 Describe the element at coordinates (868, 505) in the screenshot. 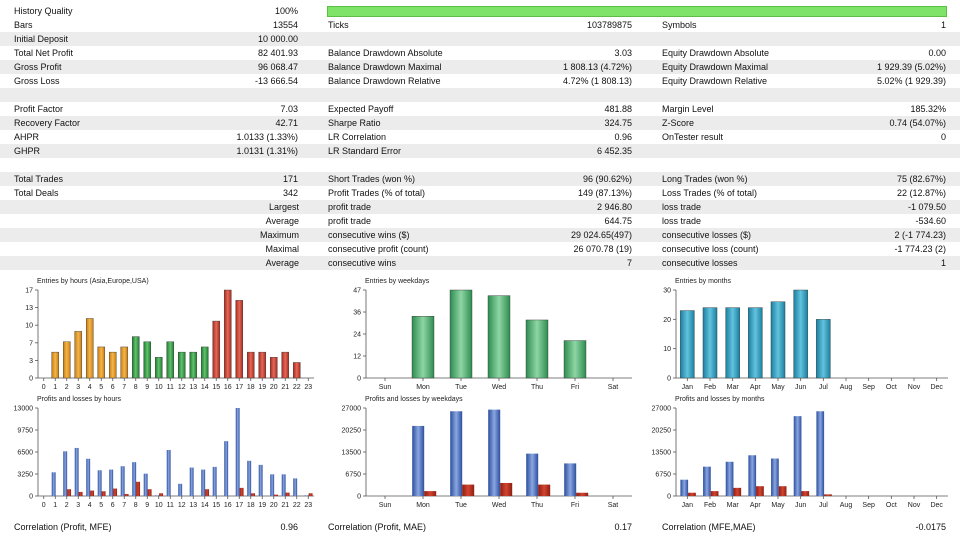

I see `x-tick-label: Sep` at that location.